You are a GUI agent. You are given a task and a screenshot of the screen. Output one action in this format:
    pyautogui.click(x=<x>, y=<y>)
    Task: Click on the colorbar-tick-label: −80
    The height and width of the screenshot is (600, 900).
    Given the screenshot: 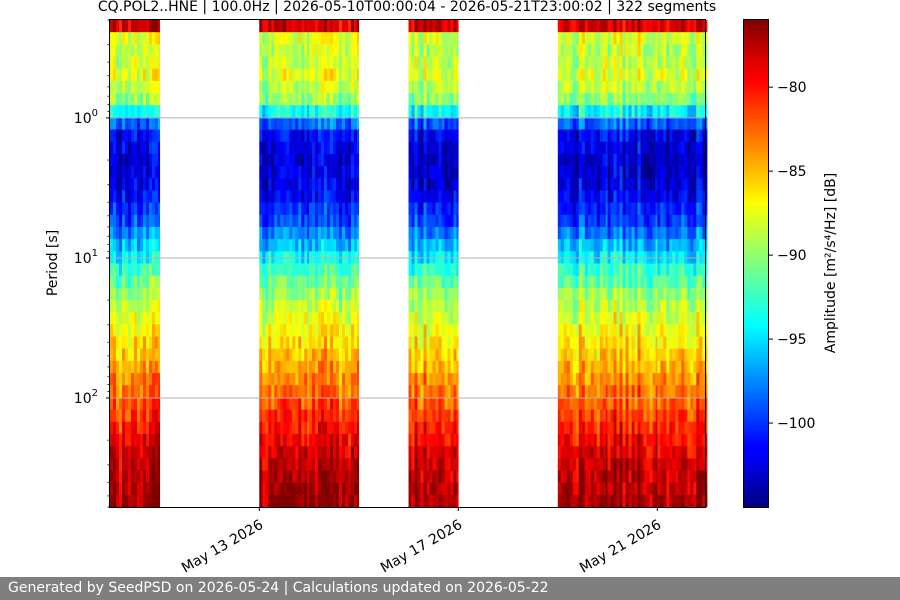 What is the action you would take?
    pyautogui.click(x=792, y=88)
    